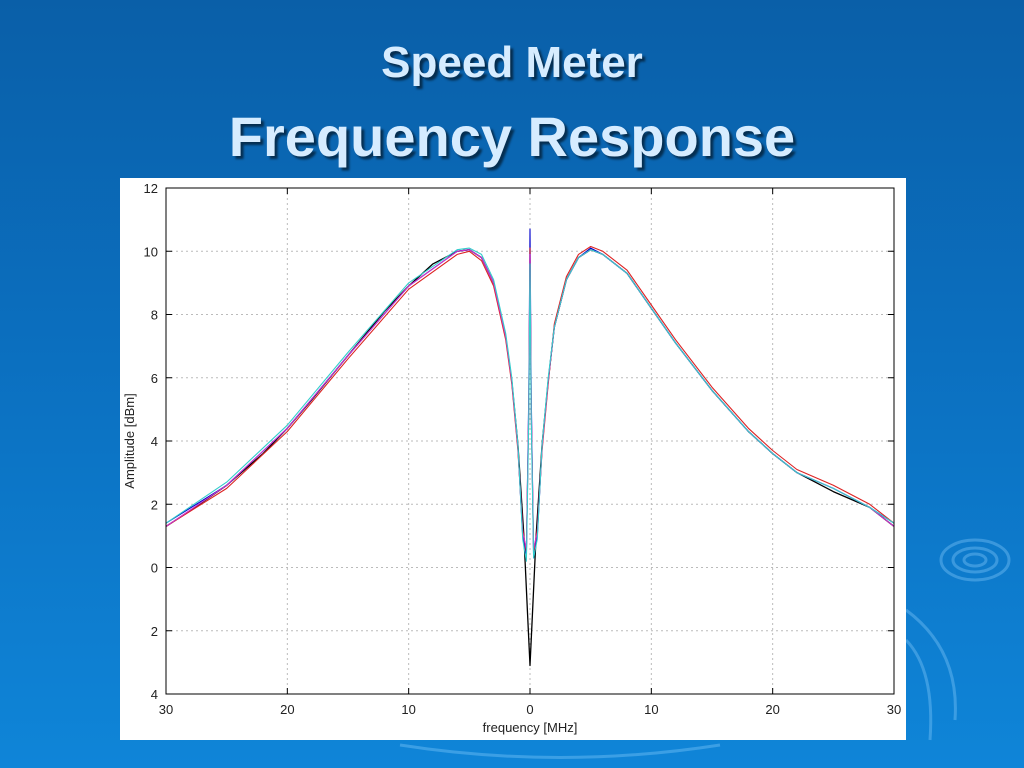  Describe the element at coordinates (151, 188) in the screenshot. I see `y-tick-label: 12` at that location.